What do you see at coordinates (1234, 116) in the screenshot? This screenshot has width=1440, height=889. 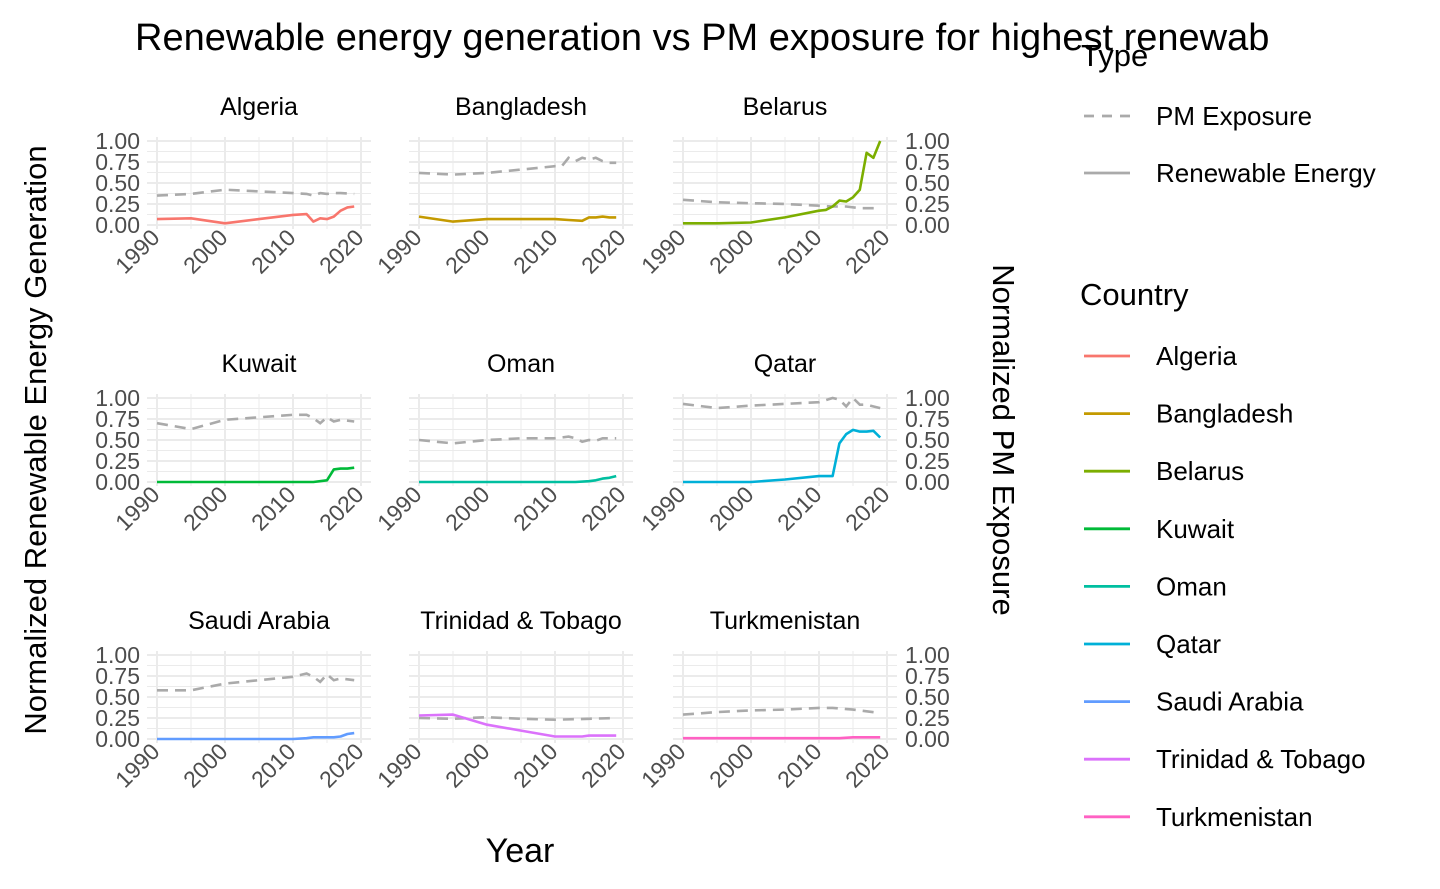 I see `legend-label-pm-exposure: PM Exposure` at bounding box center [1234, 116].